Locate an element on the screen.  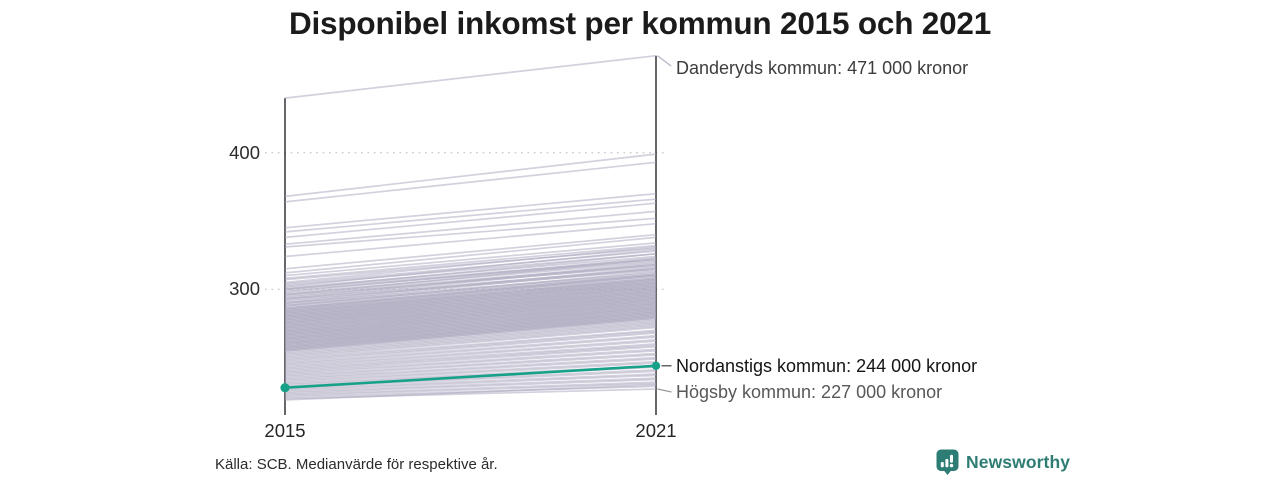
brand-lockup: Newsworthy is located at coordinates (1003, 462).